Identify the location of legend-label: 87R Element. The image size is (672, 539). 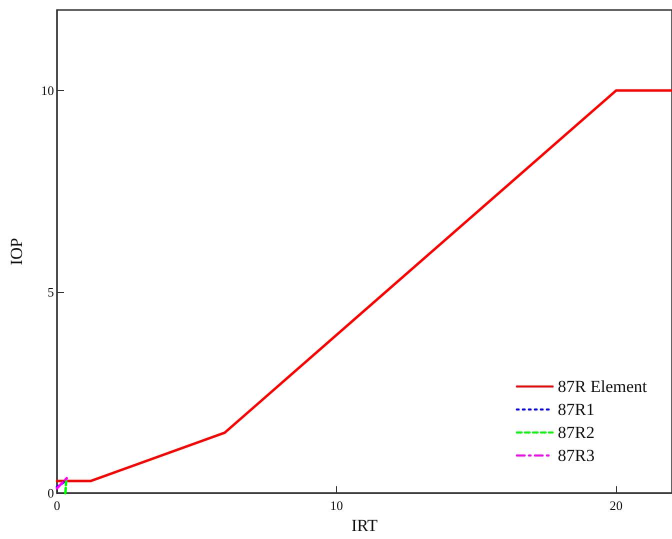
(603, 386).